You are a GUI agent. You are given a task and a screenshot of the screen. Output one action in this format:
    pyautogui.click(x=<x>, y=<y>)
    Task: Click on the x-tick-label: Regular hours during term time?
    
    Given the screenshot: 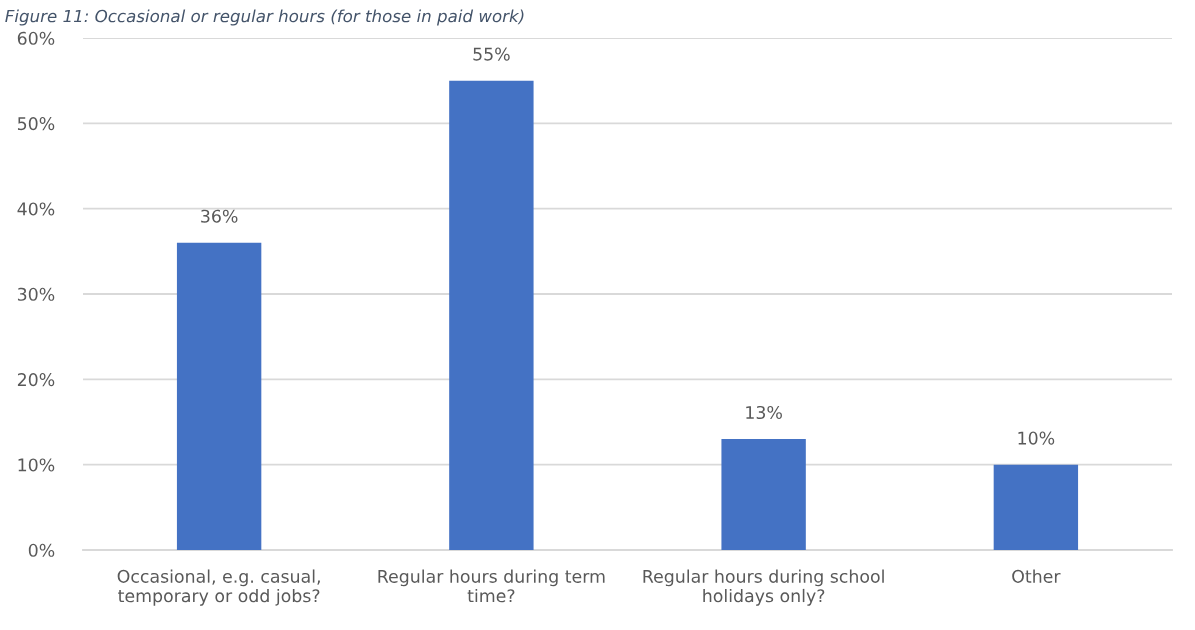 What is the action you would take?
    pyautogui.click(x=491, y=586)
    